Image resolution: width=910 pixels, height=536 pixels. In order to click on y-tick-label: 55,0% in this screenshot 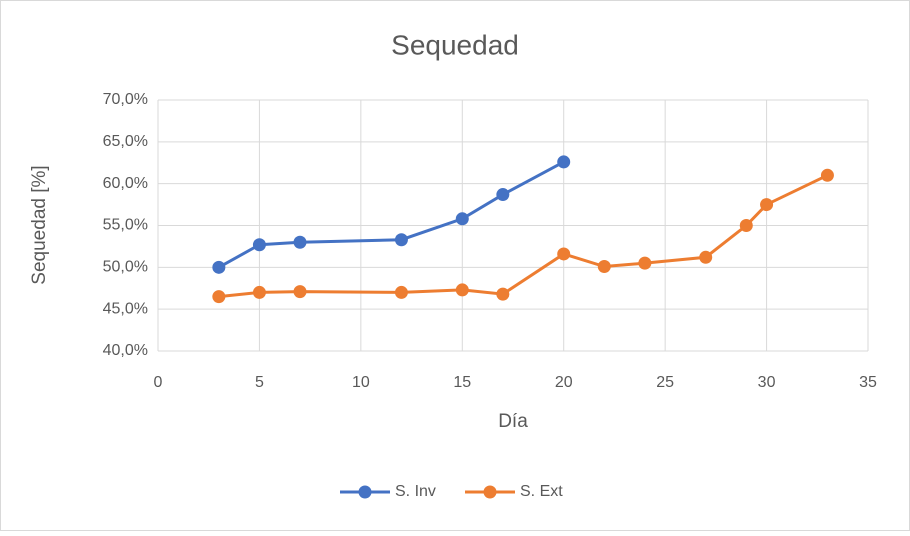, I will do `click(125, 225)`.